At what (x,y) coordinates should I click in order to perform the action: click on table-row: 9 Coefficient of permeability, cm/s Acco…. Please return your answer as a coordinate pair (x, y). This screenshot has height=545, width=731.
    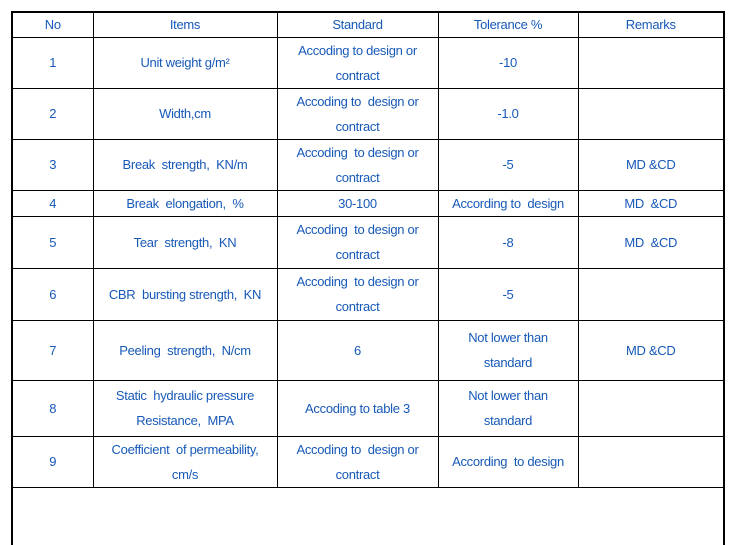
    Looking at the image, I should click on (368, 461).